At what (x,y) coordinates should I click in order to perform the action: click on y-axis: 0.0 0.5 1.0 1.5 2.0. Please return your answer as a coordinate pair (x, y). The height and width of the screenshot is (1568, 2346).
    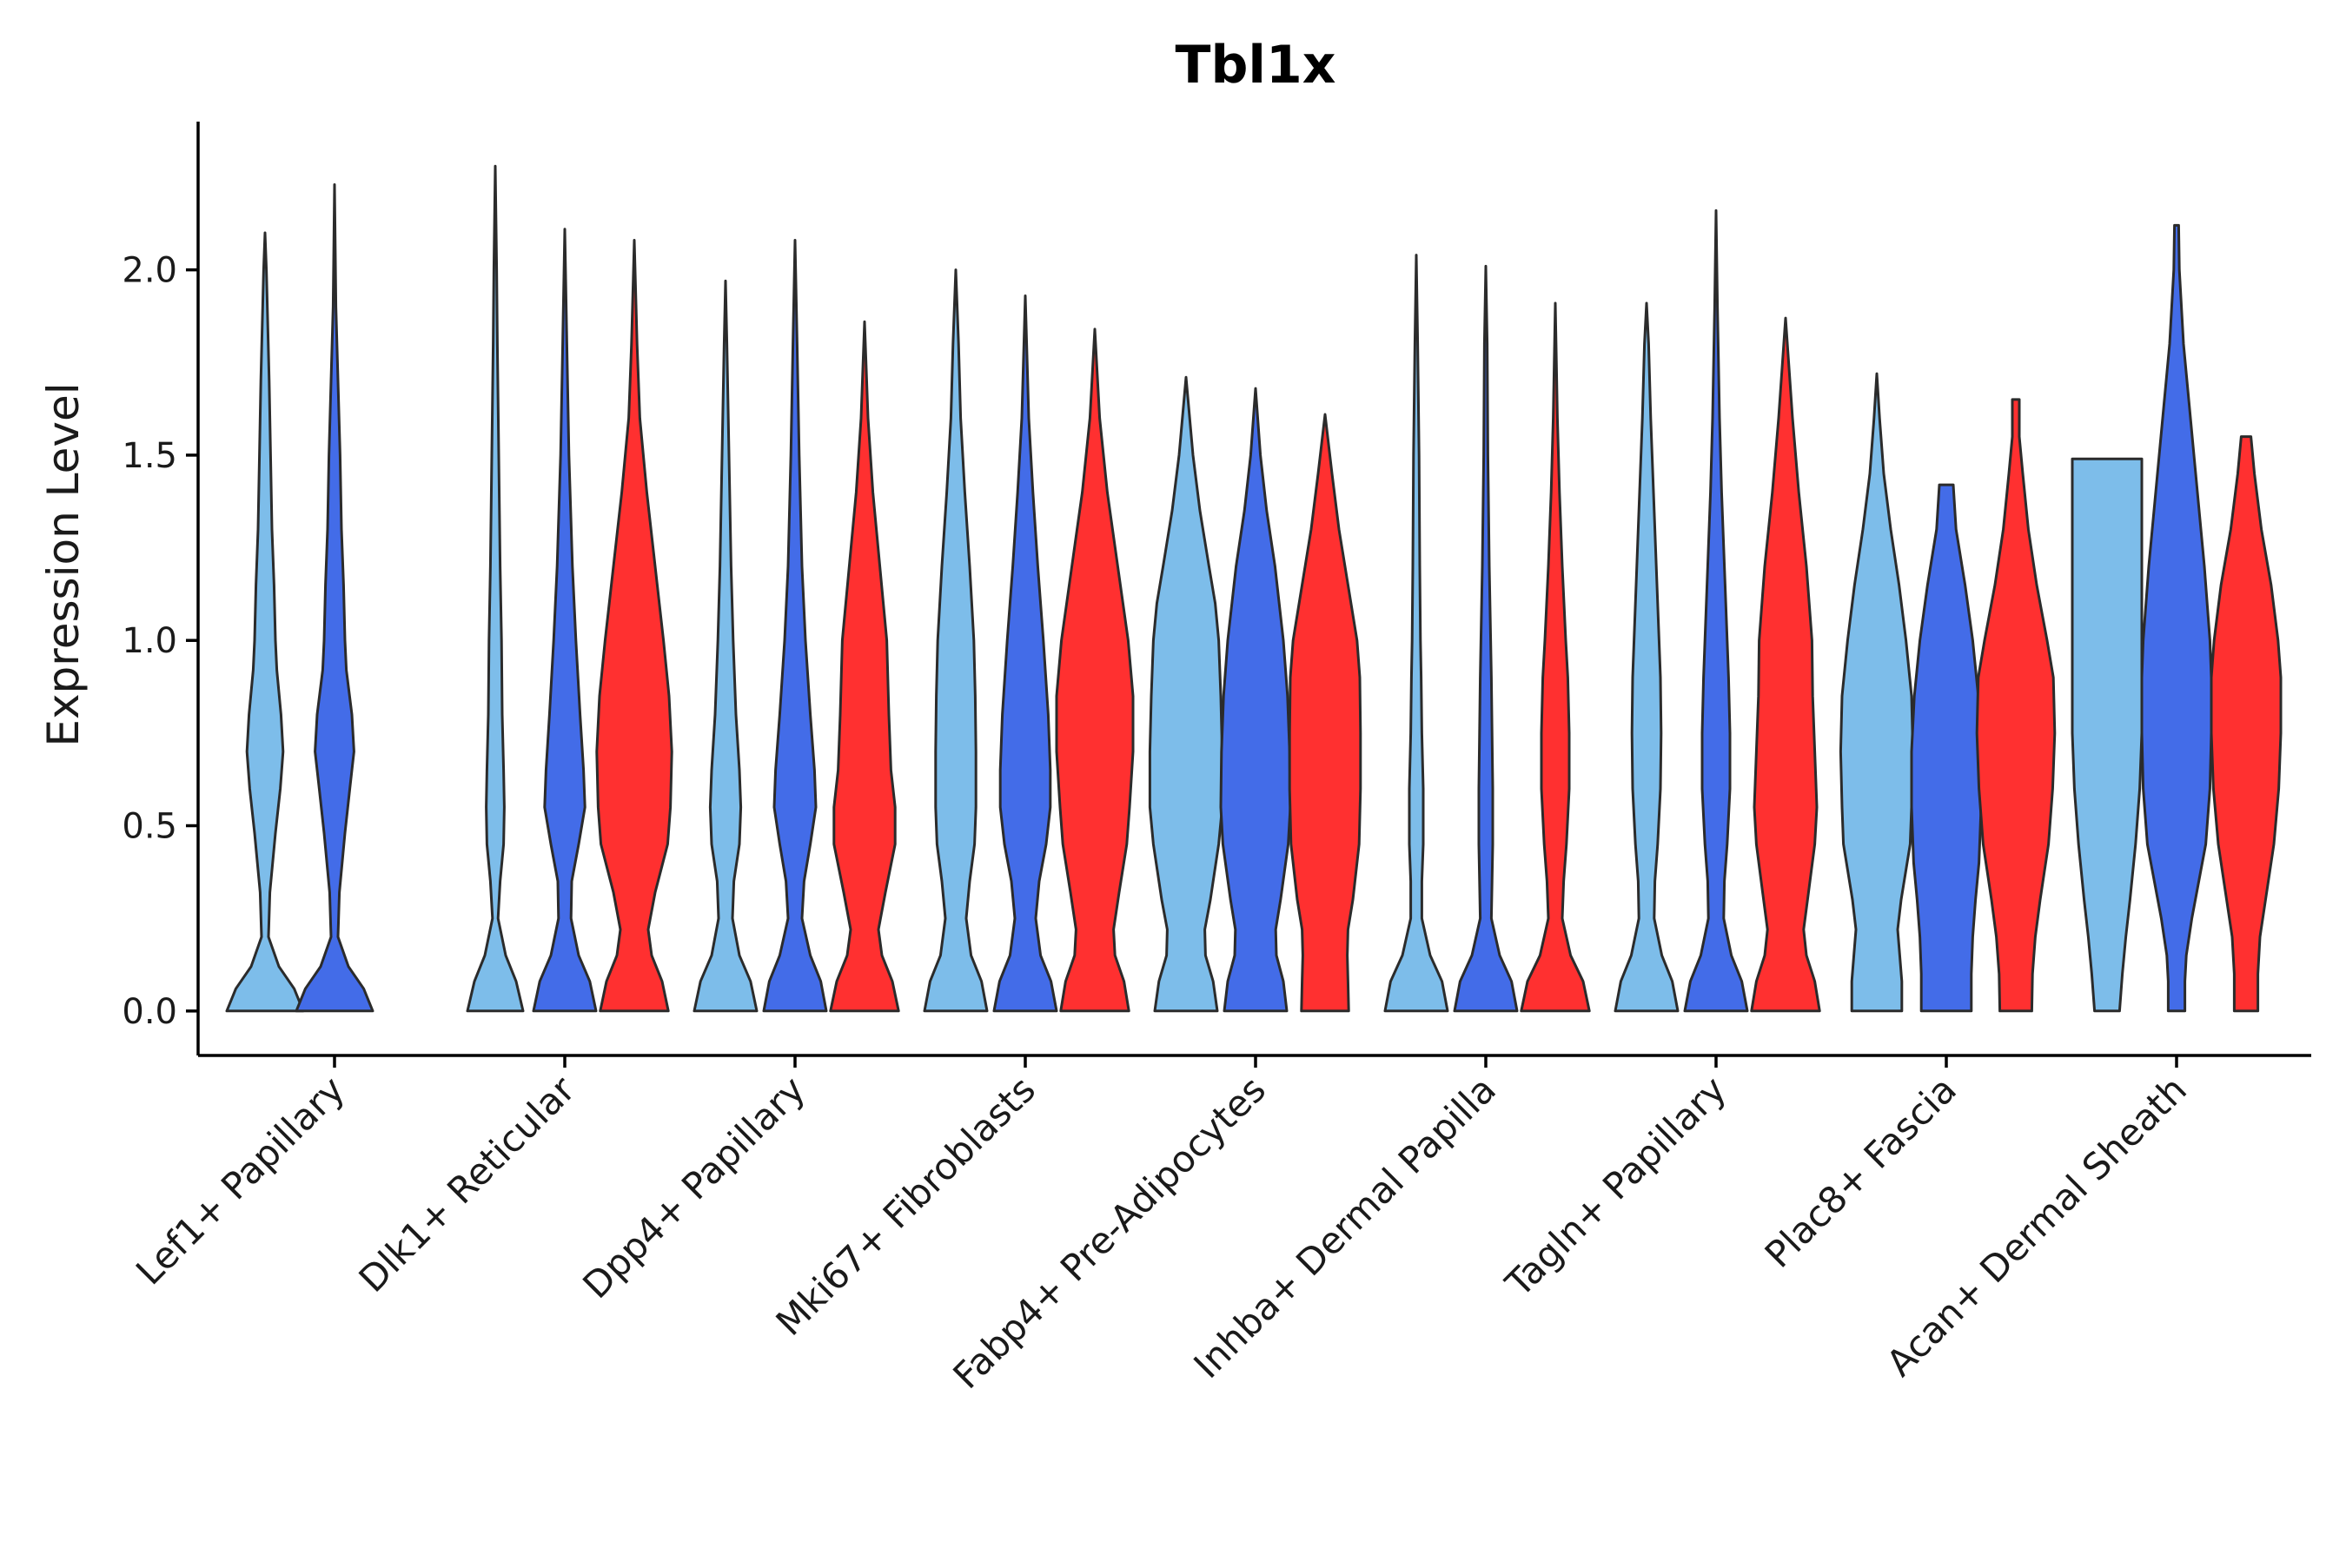
    Looking at the image, I should click on (161, 588).